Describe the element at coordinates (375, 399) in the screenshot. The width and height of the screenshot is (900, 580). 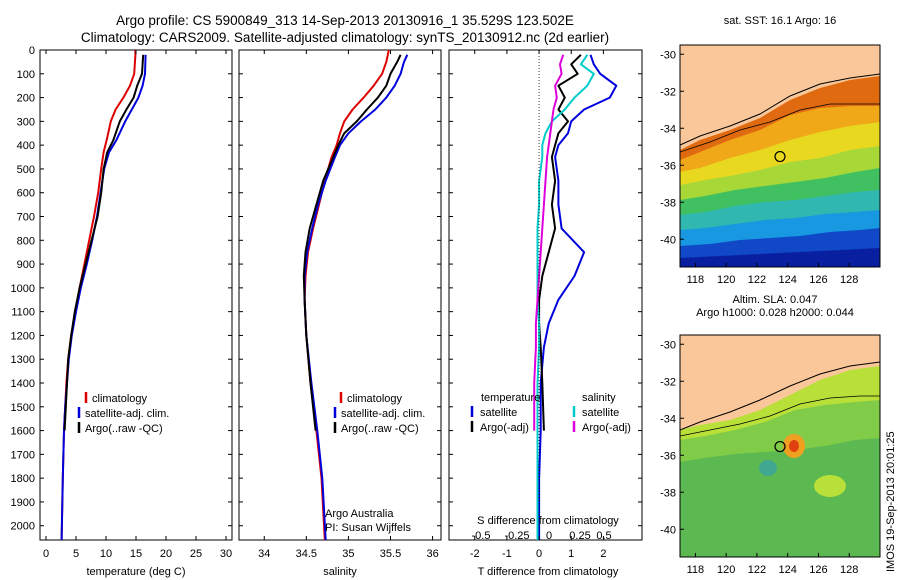
I see `legend-label: climatology` at that location.